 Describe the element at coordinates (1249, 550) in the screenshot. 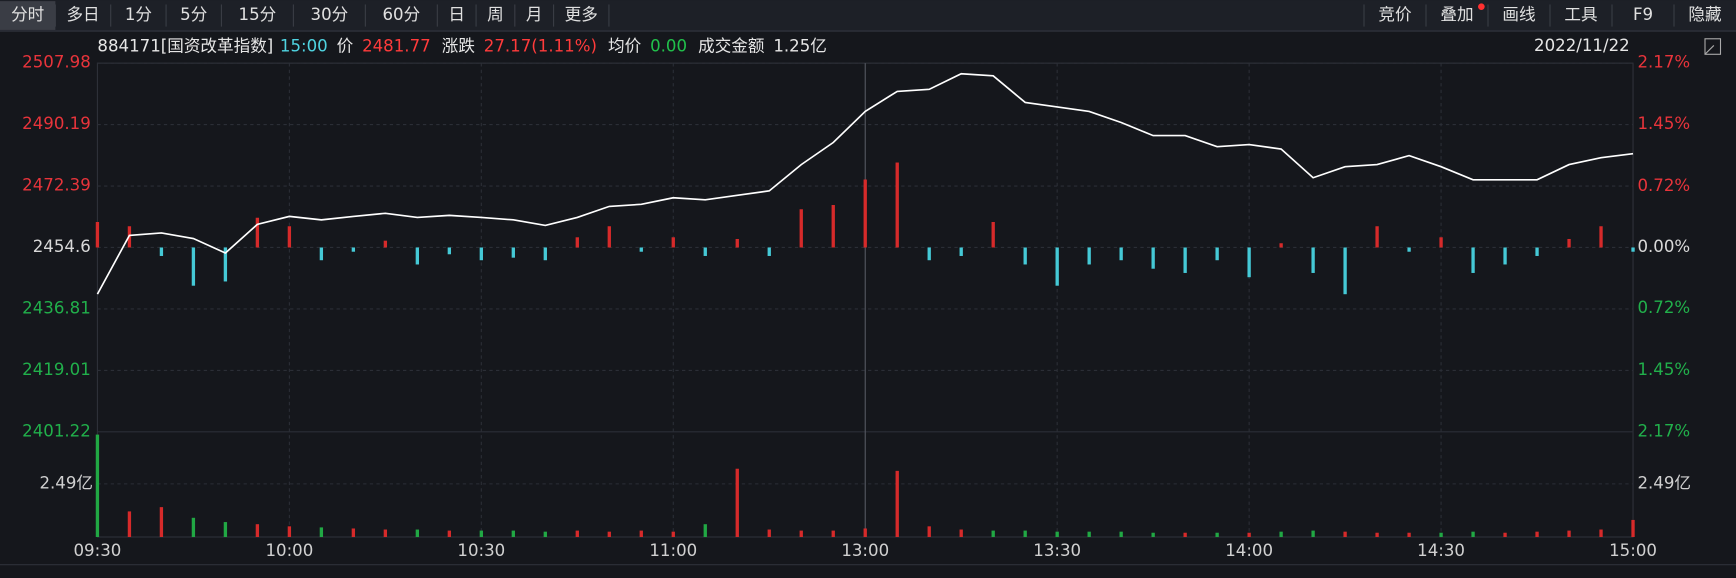

I see `x-tick-label: 14:00` at that location.